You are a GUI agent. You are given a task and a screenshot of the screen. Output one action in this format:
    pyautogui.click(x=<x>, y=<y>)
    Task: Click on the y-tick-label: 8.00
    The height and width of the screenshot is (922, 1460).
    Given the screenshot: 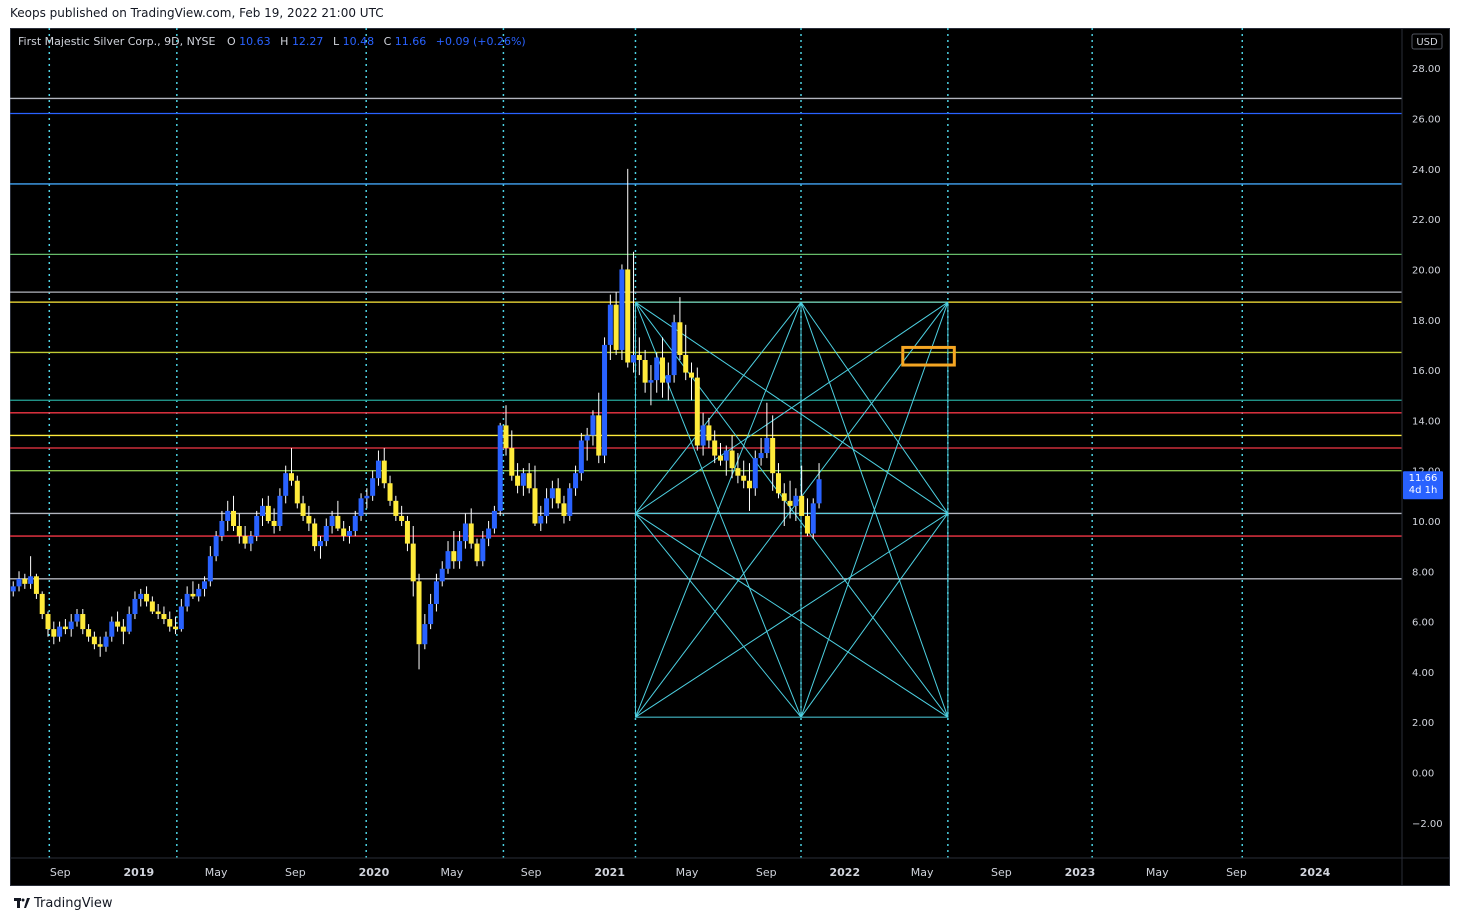 What is the action you would take?
    pyautogui.click(x=1423, y=572)
    